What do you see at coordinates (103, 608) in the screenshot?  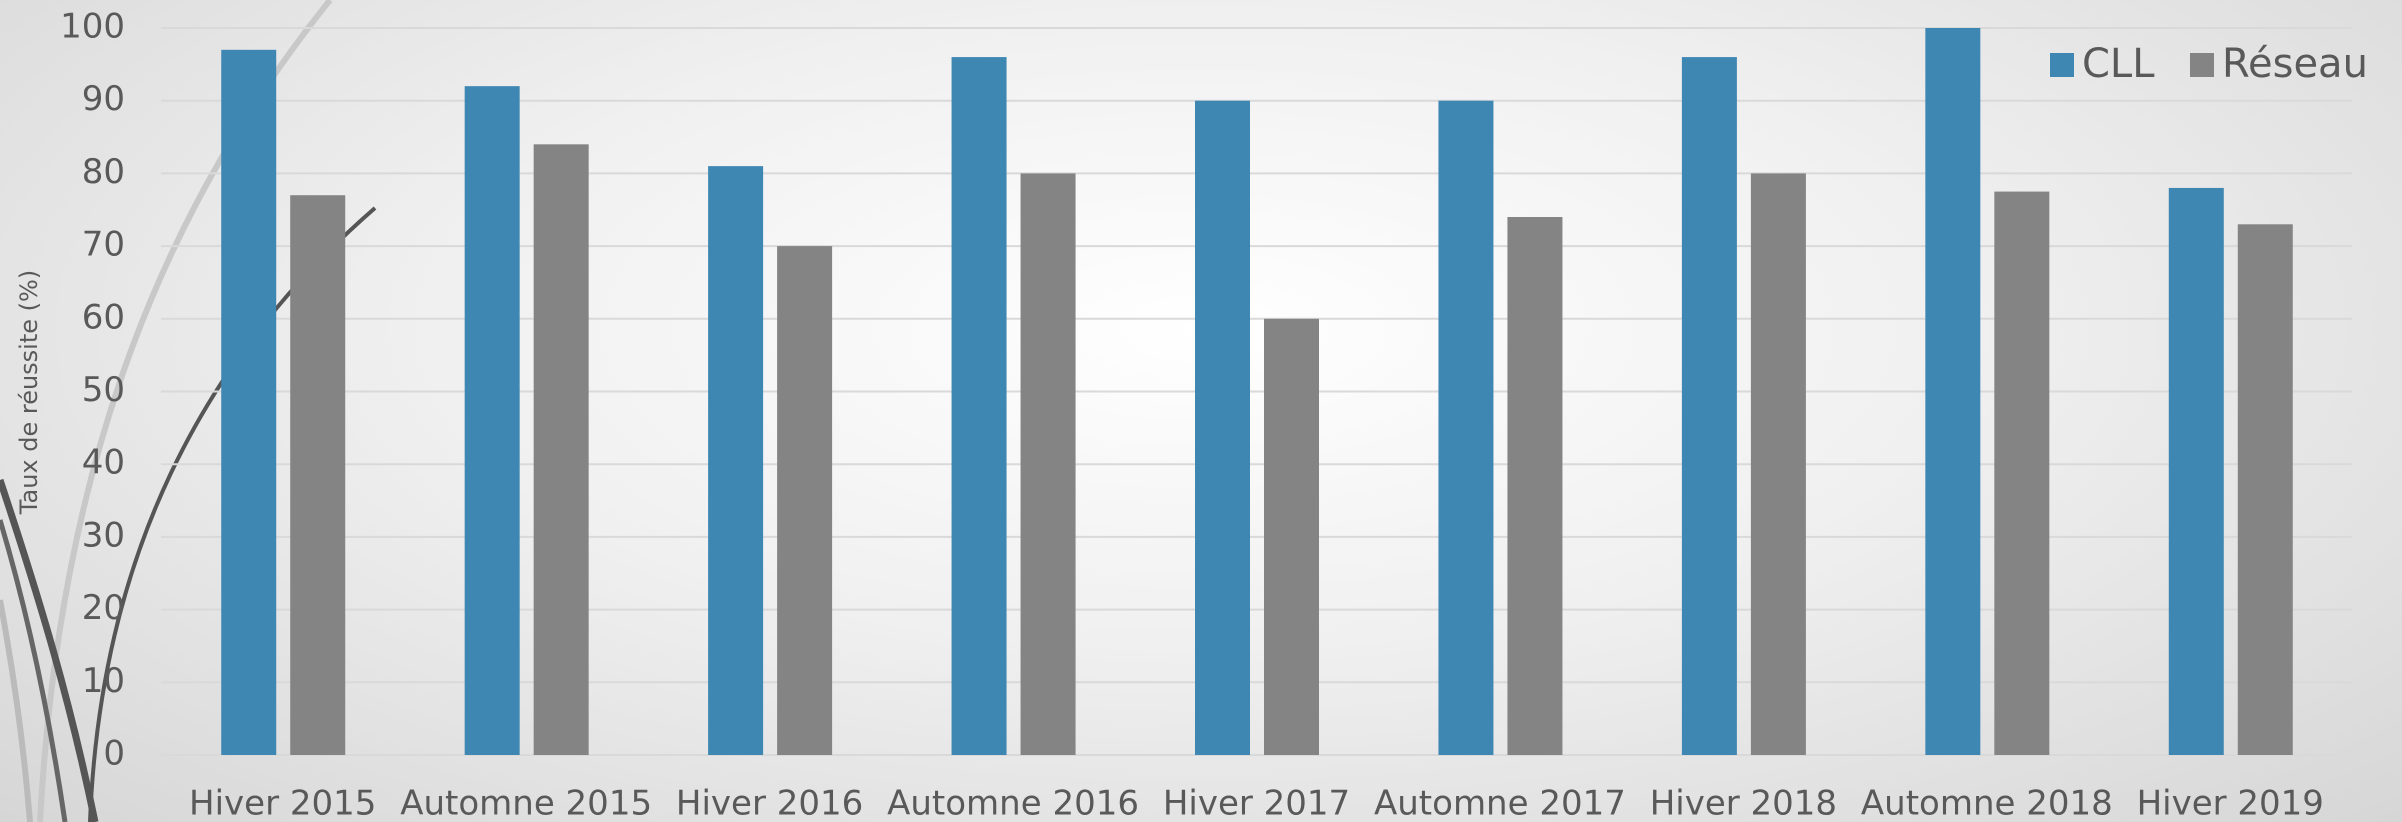 I see `y-tick-label: 20` at bounding box center [103, 608].